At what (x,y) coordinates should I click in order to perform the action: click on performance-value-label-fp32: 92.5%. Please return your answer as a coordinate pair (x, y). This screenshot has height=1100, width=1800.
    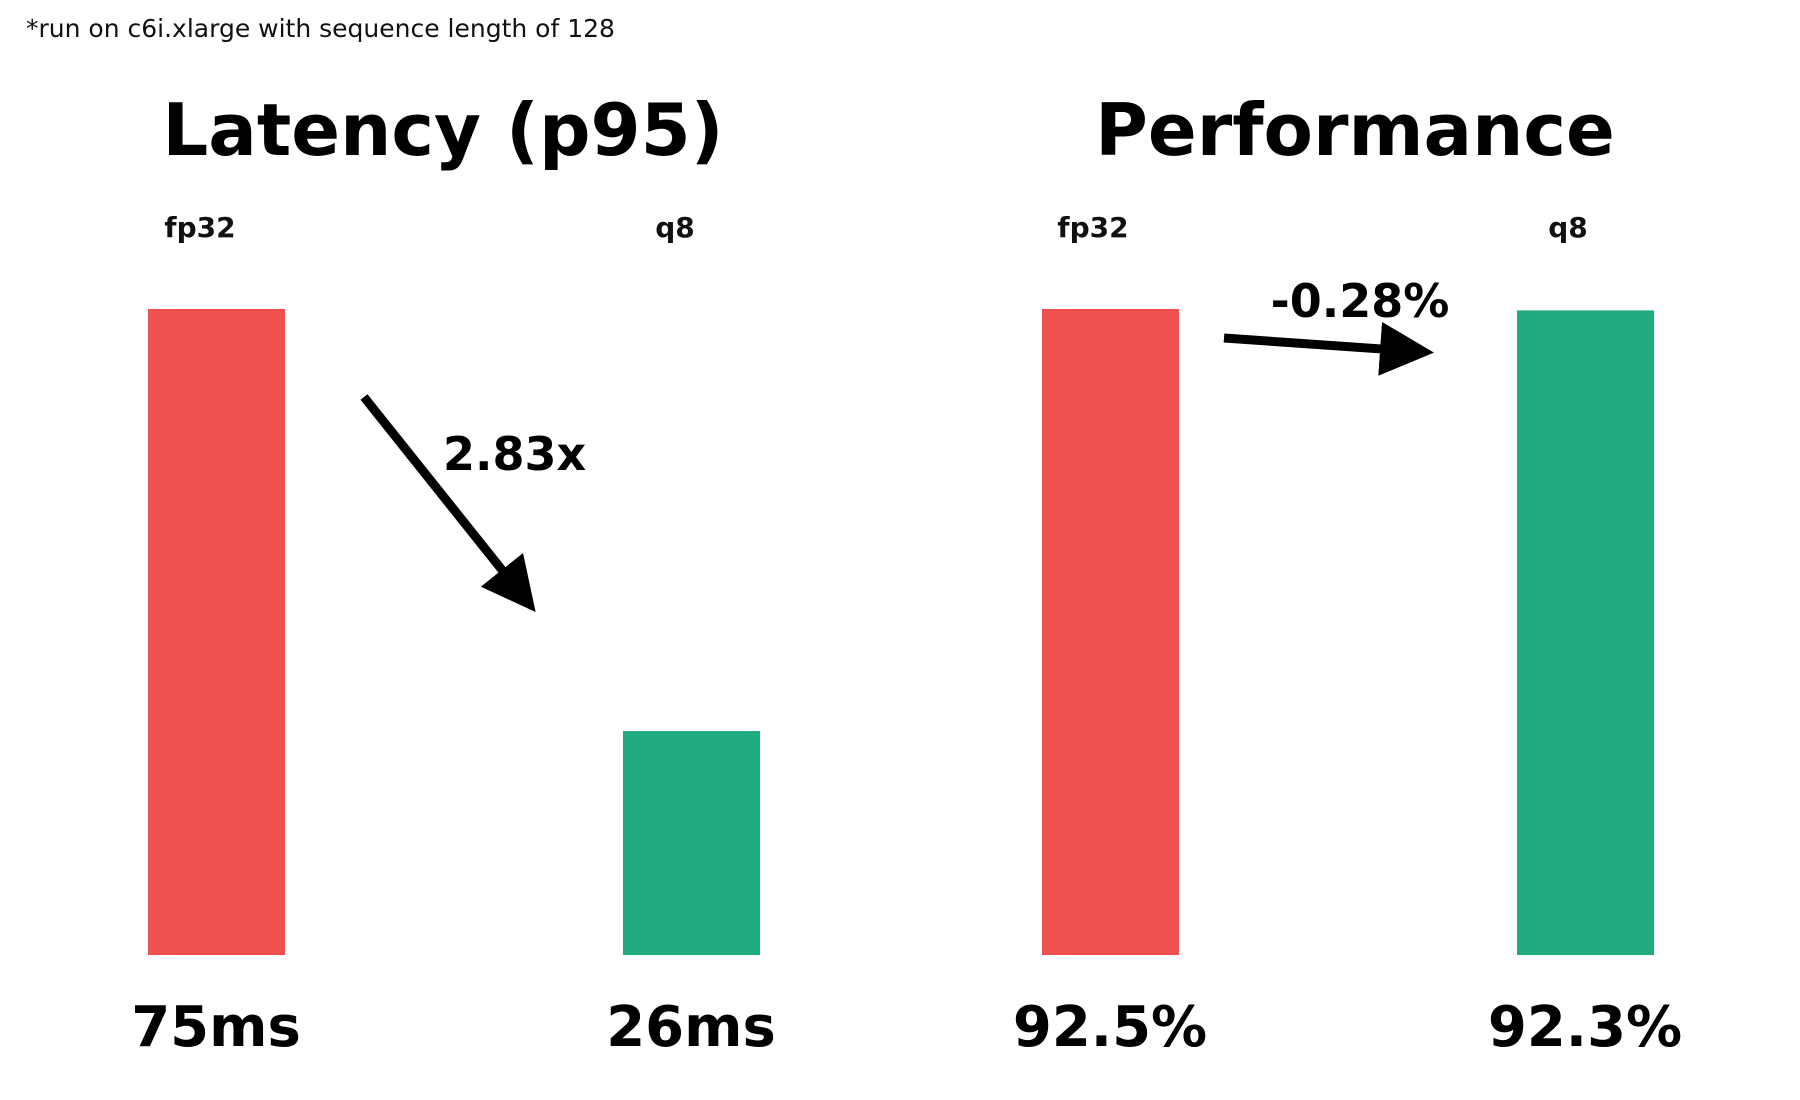
    Looking at the image, I should click on (1110, 1027).